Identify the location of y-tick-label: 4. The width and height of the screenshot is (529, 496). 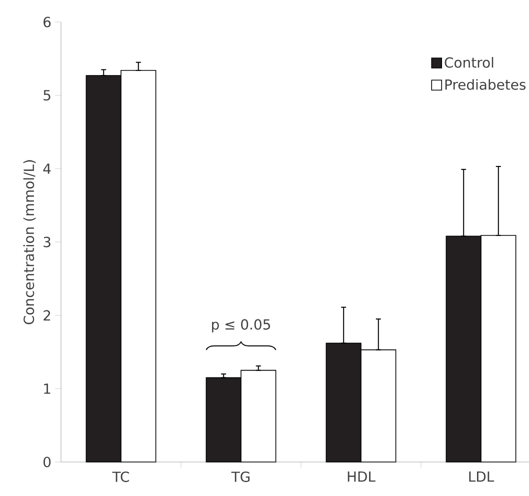
(47, 169).